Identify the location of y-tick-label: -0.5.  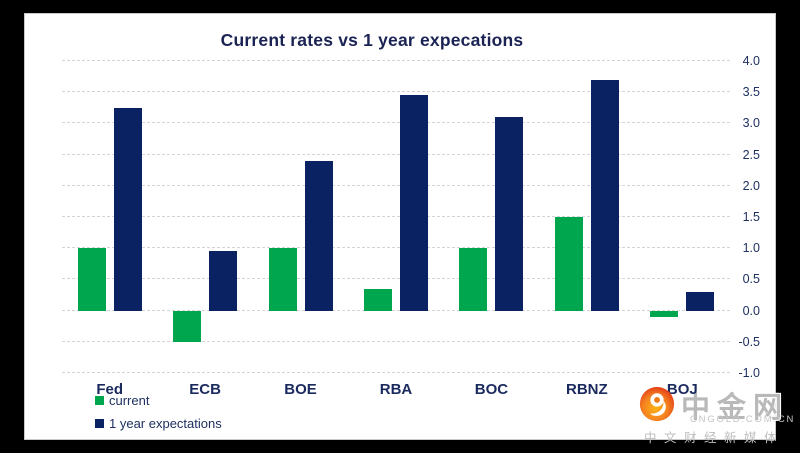
(749, 341).